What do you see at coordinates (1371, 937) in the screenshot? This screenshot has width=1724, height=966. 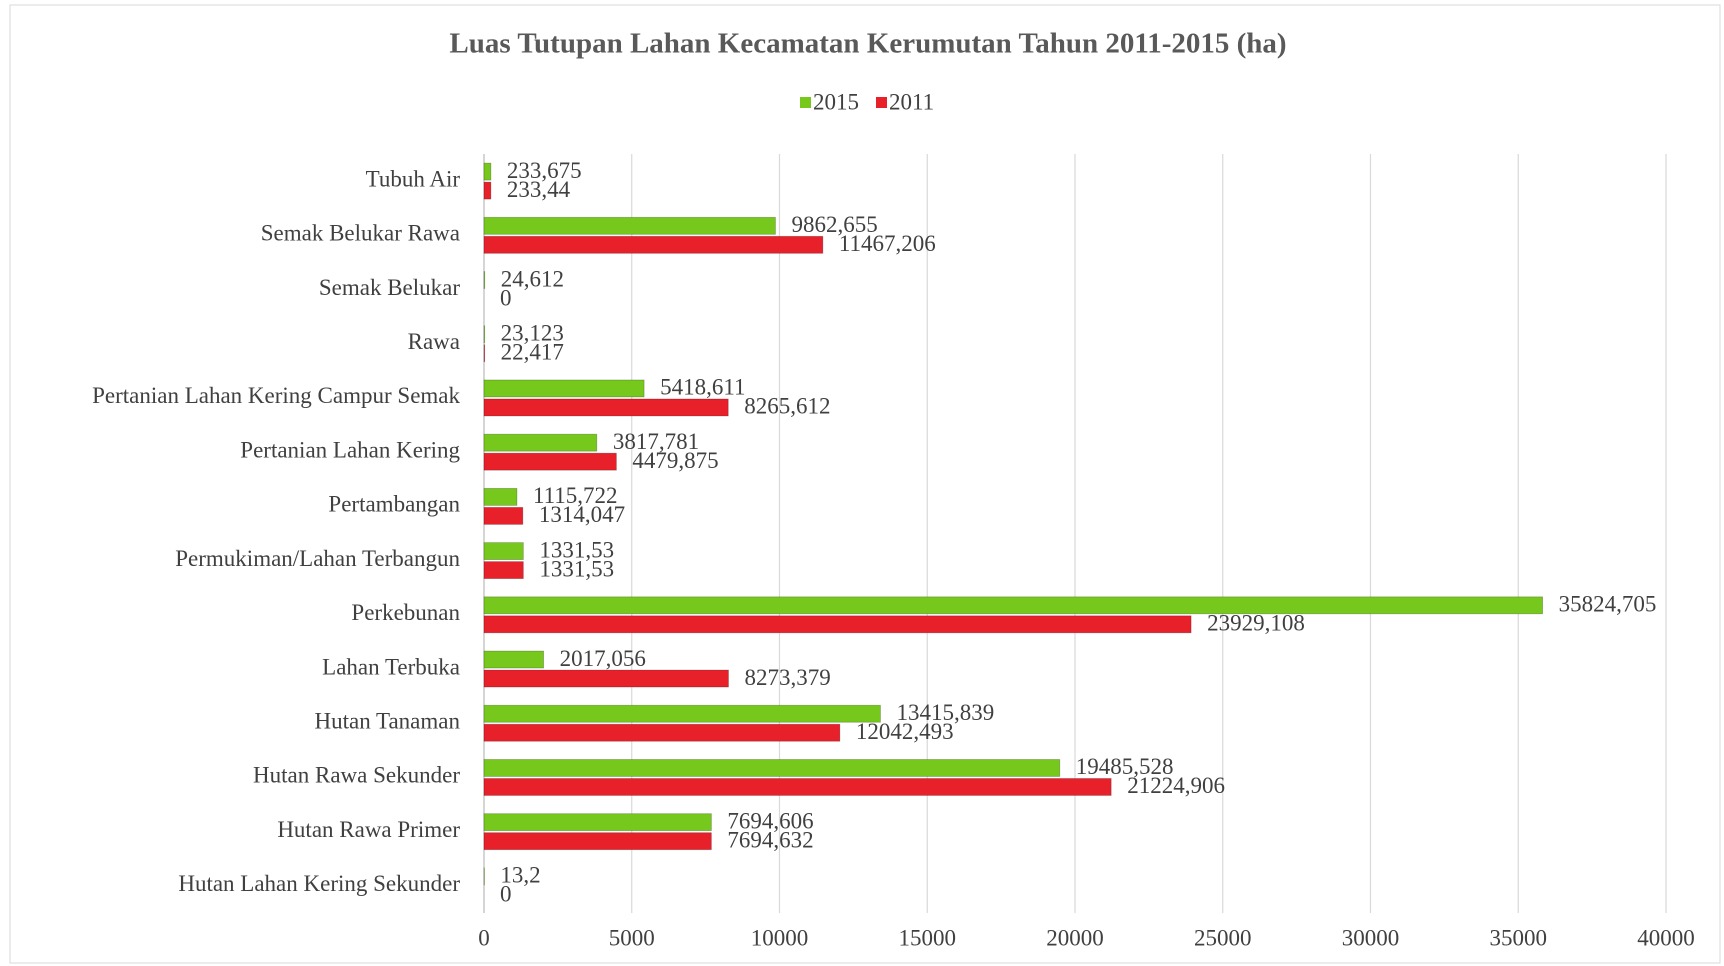 I see `x-tick-label: 30000` at bounding box center [1371, 937].